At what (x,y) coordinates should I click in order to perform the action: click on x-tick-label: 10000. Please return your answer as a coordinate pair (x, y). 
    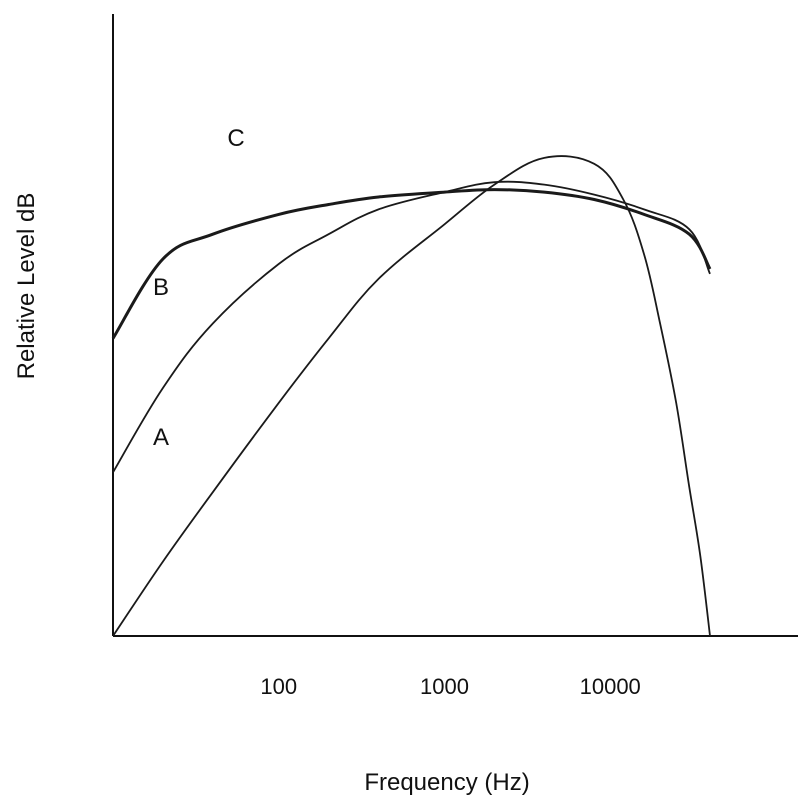
    Looking at the image, I should click on (610, 686).